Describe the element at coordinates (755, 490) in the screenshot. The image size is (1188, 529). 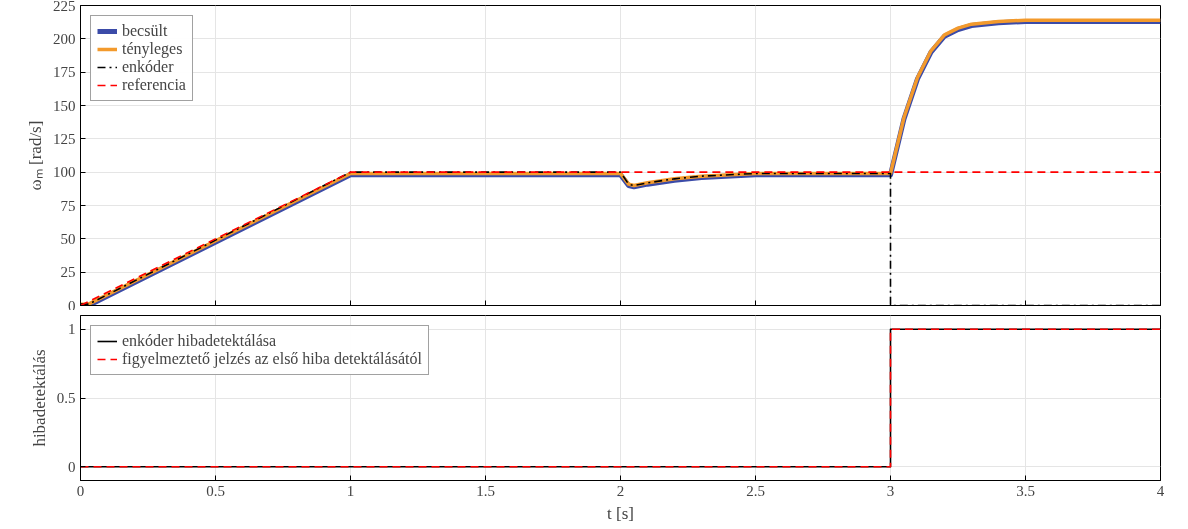
I see `x-tick-label: 2.5` at that location.